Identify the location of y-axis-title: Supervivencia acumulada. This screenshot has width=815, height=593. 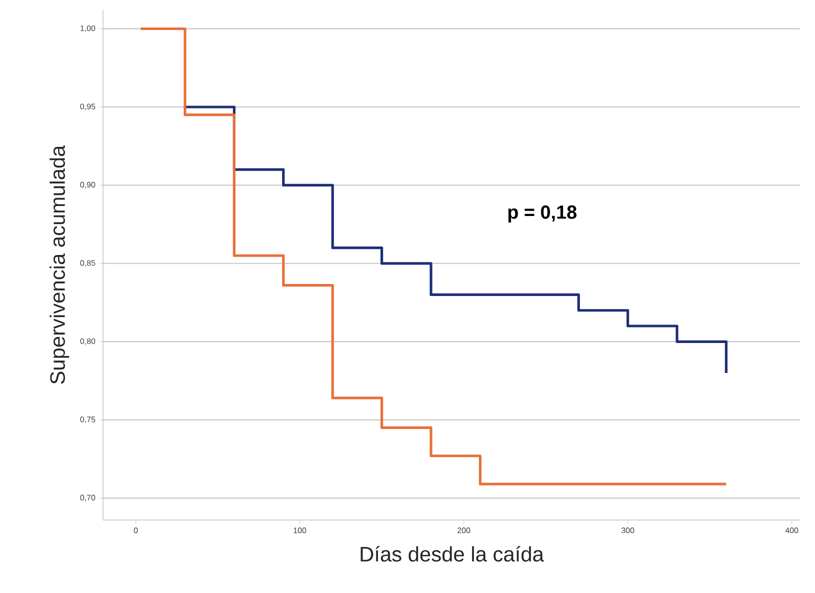
(60, 264).